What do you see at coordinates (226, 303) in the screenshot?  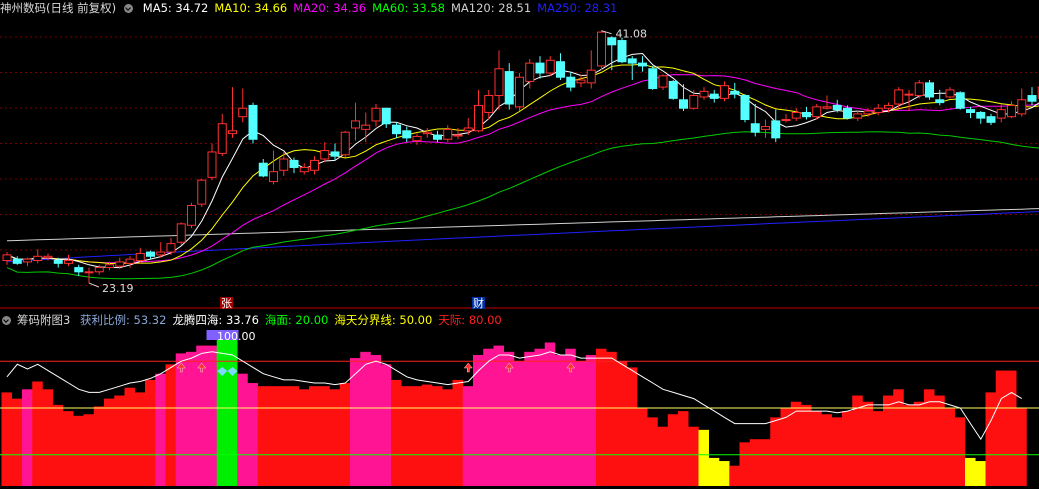 I see `event-tag-zhang-bg` at bounding box center [226, 303].